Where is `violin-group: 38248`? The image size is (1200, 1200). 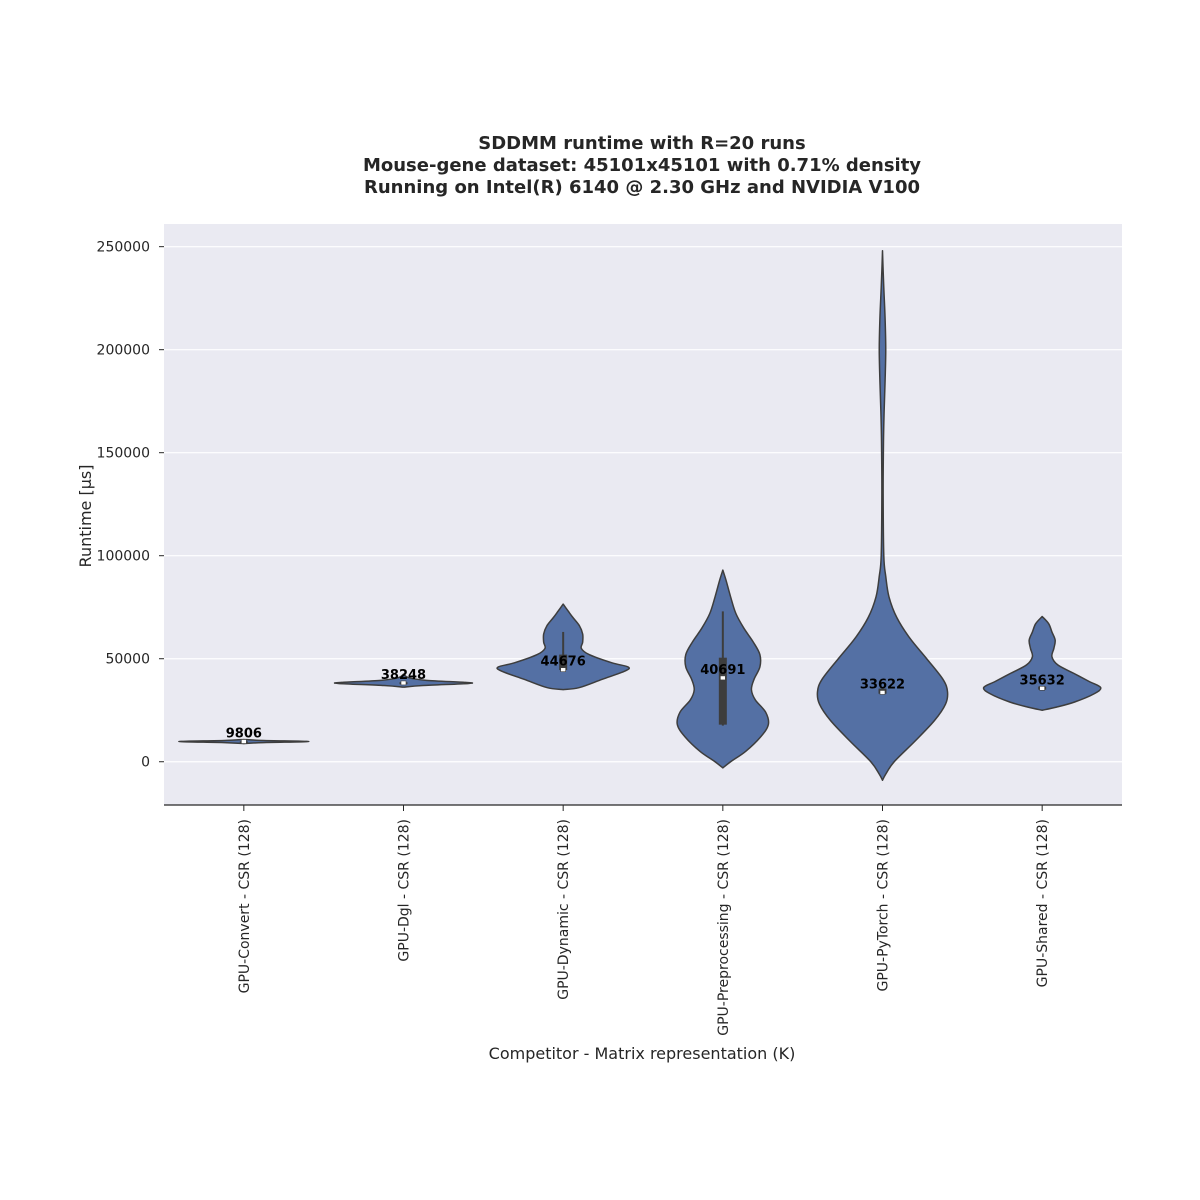
violin-group: 38248 is located at coordinates (403, 678).